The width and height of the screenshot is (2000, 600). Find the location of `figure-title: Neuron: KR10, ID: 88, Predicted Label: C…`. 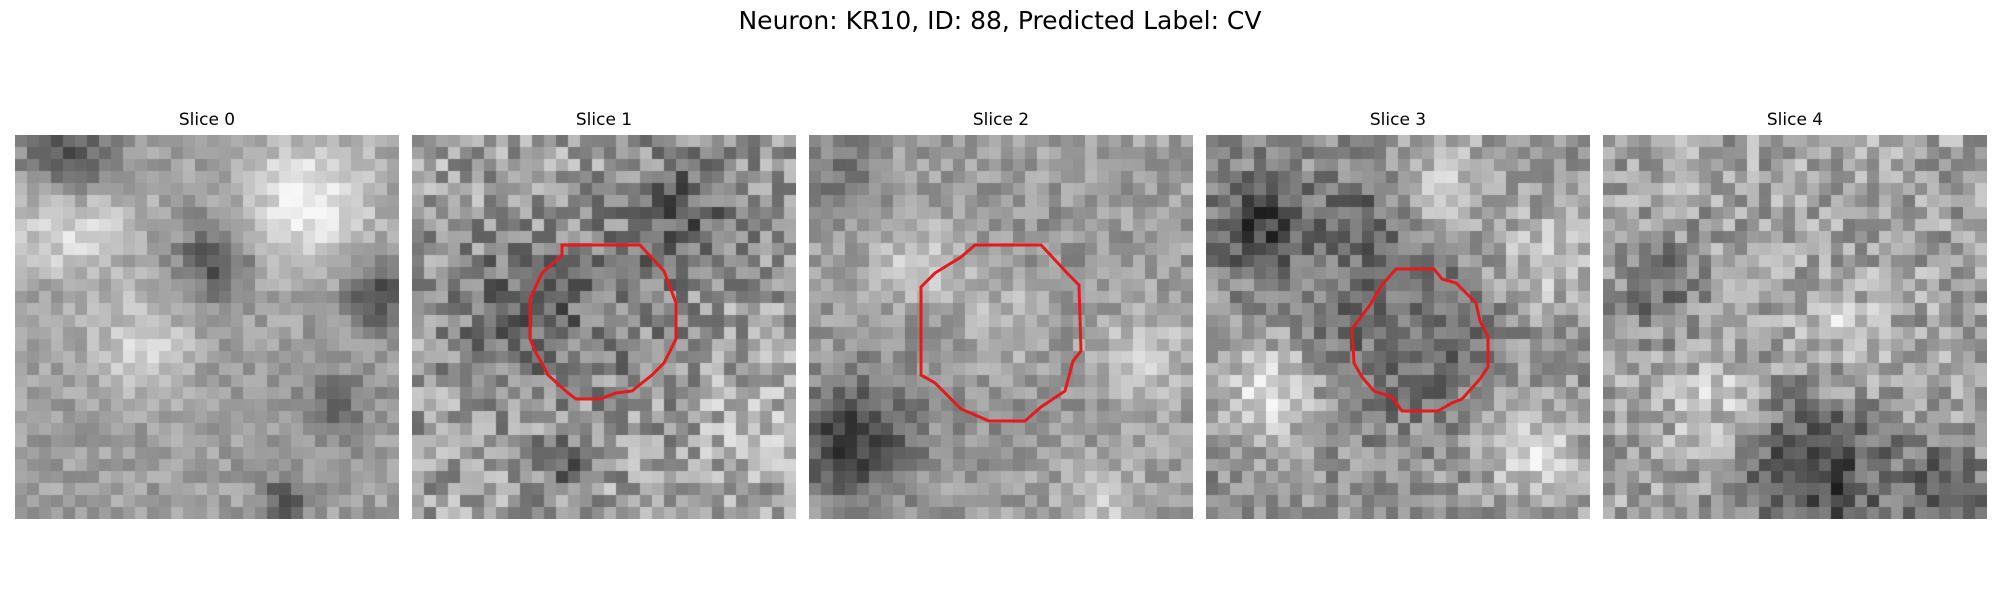

figure-title: Neuron: KR10, ID: 88, Predicted Label: C… is located at coordinates (1000, 20).